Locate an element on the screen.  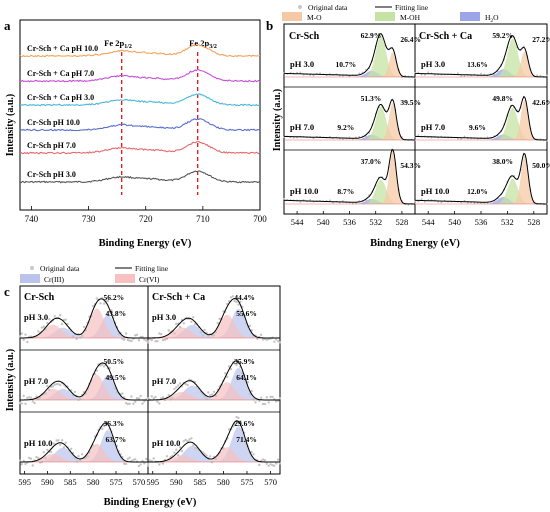
panel-b-tick-label: 532 is located at coordinates (375, 222).